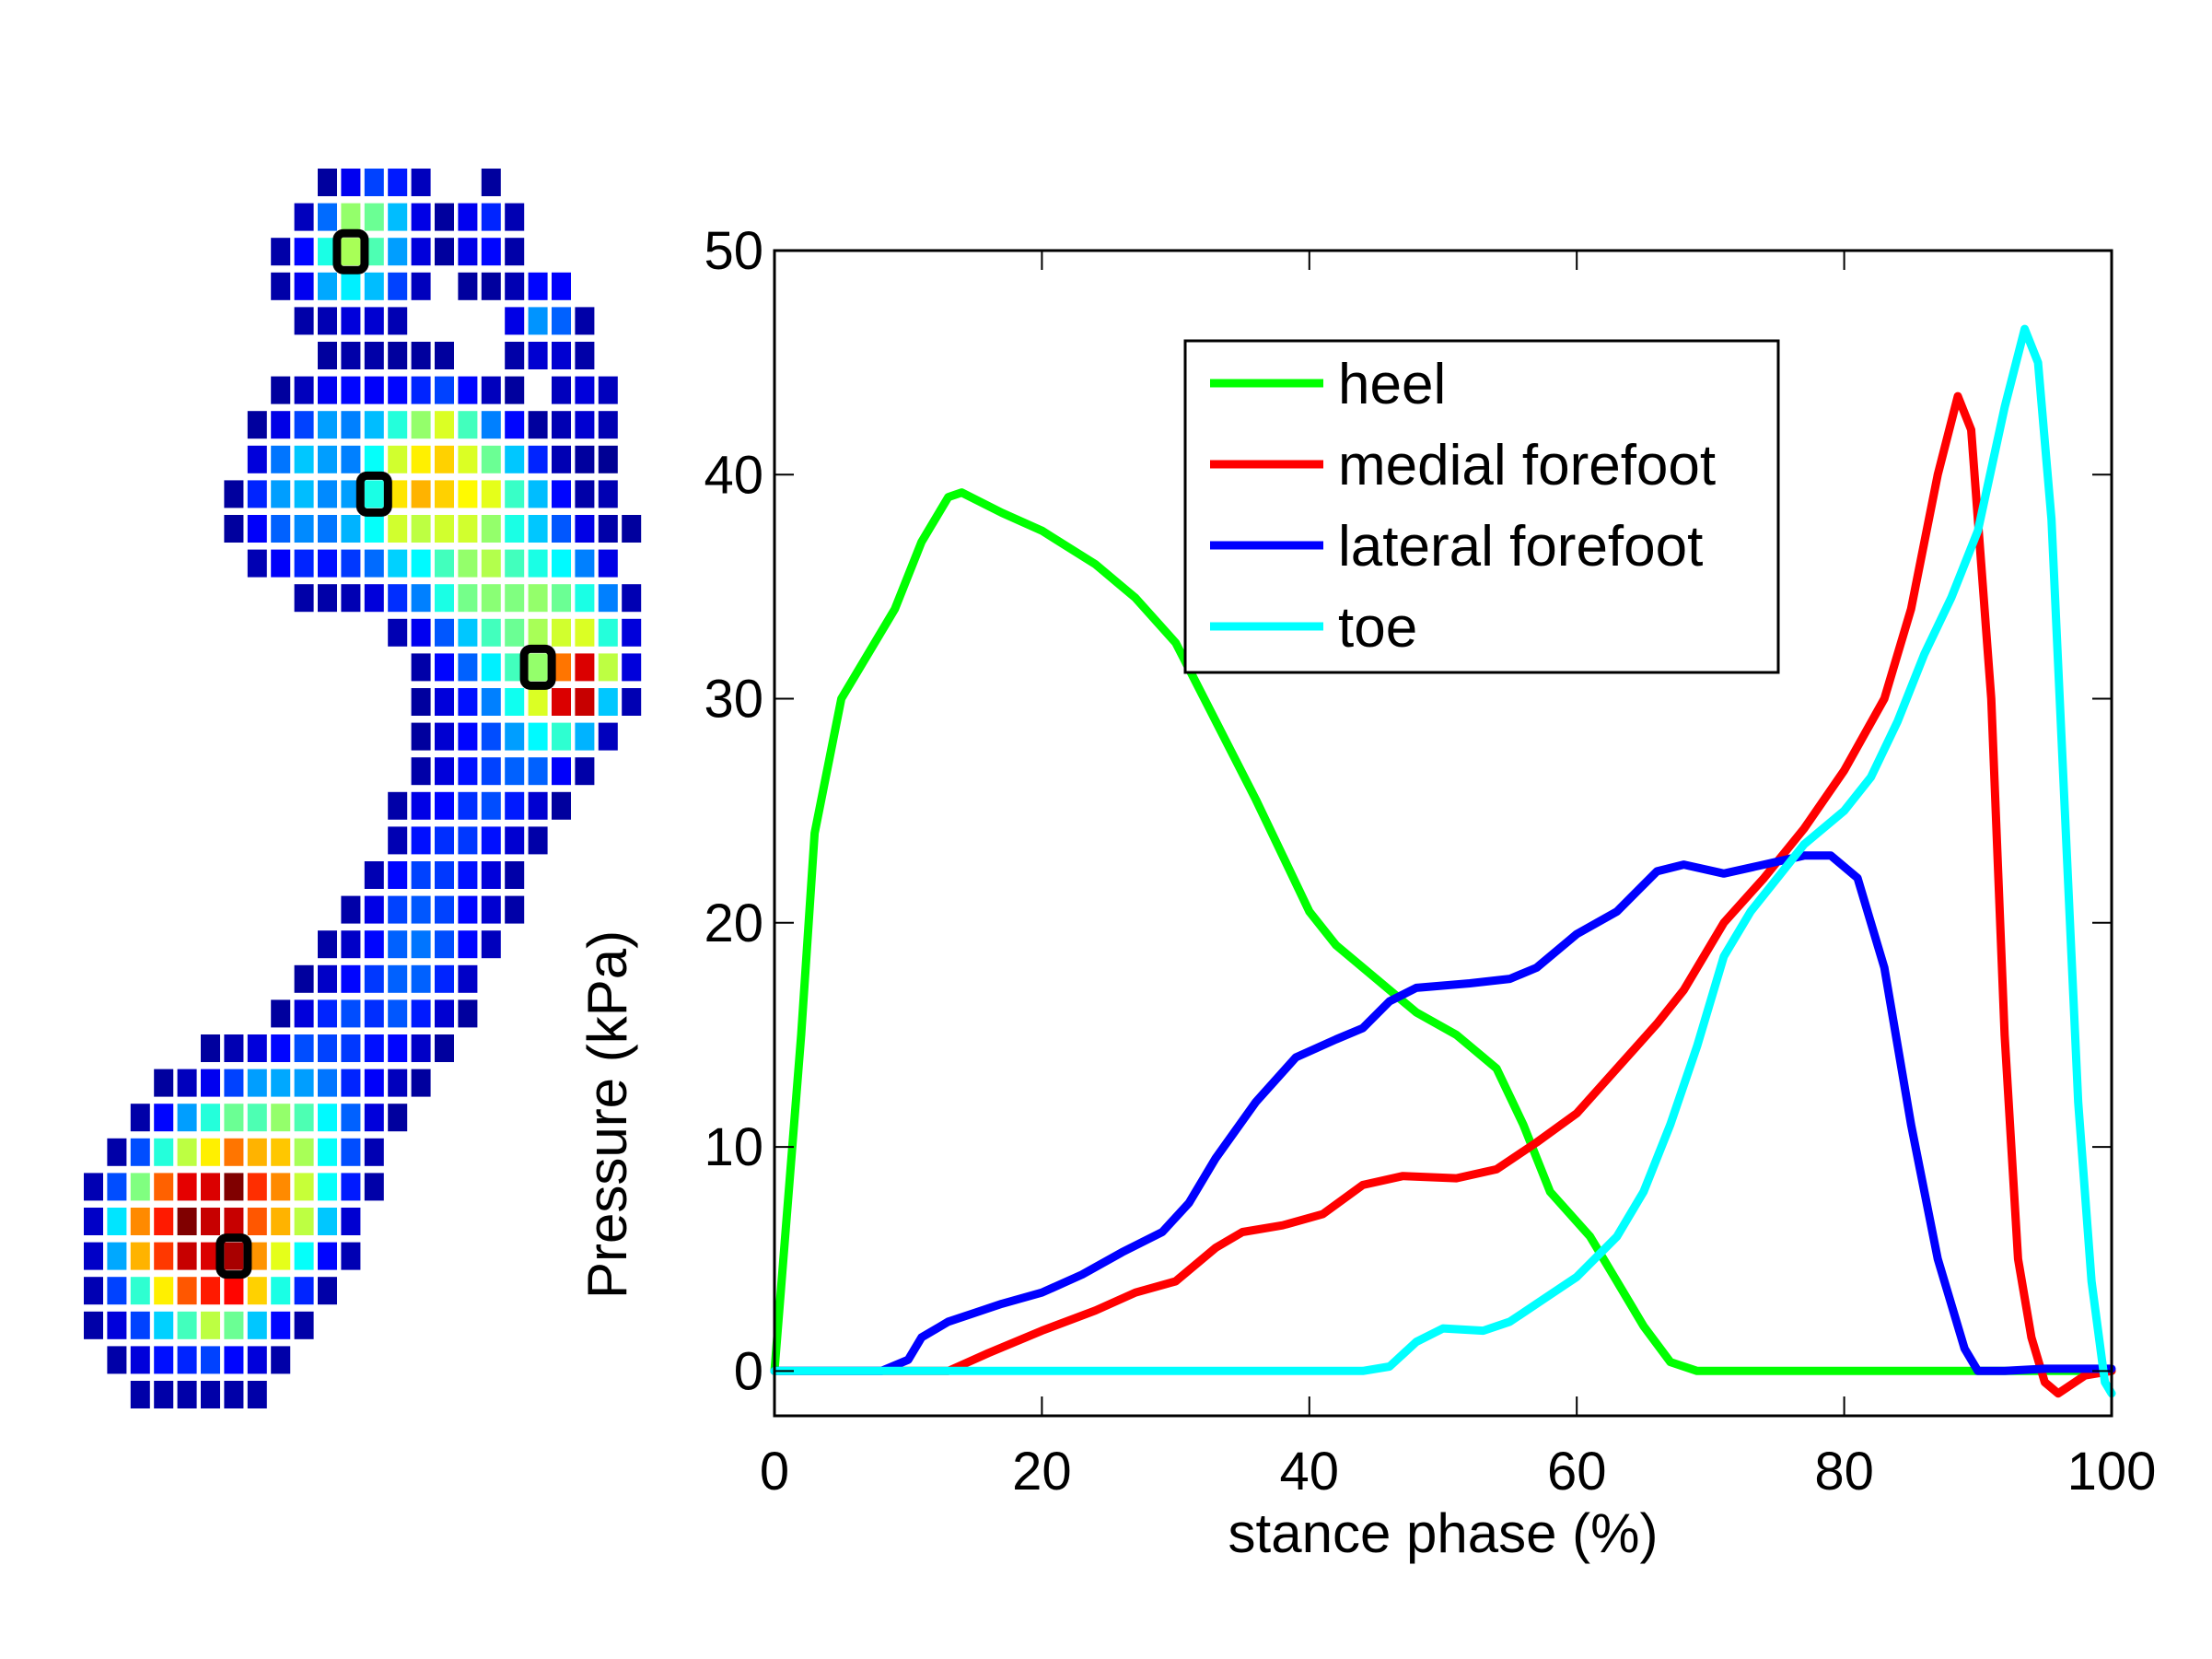 The image size is (2212, 1659). Describe the element at coordinates (1378, 628) in the screenshot. I see `legend-label-toe: toe` at that location.